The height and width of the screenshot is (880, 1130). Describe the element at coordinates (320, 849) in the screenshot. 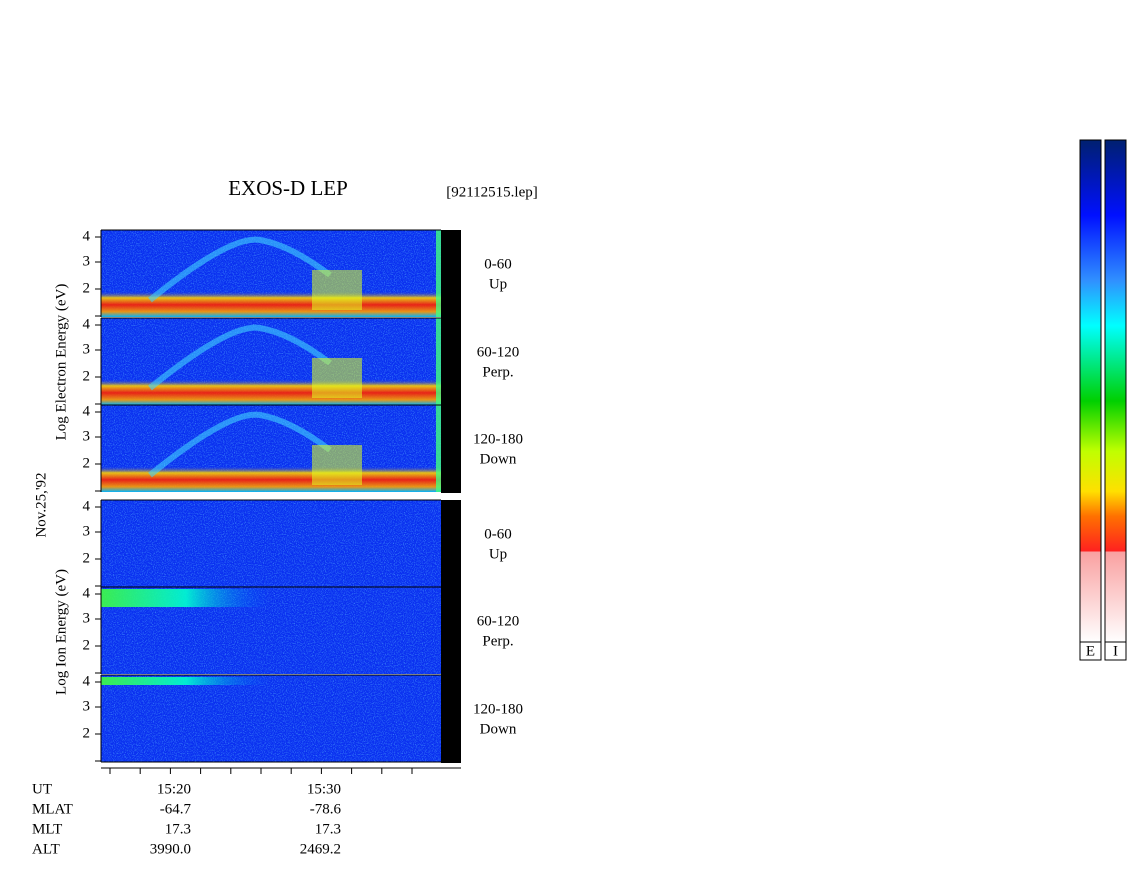

I see `orbit-value: 2469.2` at that location.